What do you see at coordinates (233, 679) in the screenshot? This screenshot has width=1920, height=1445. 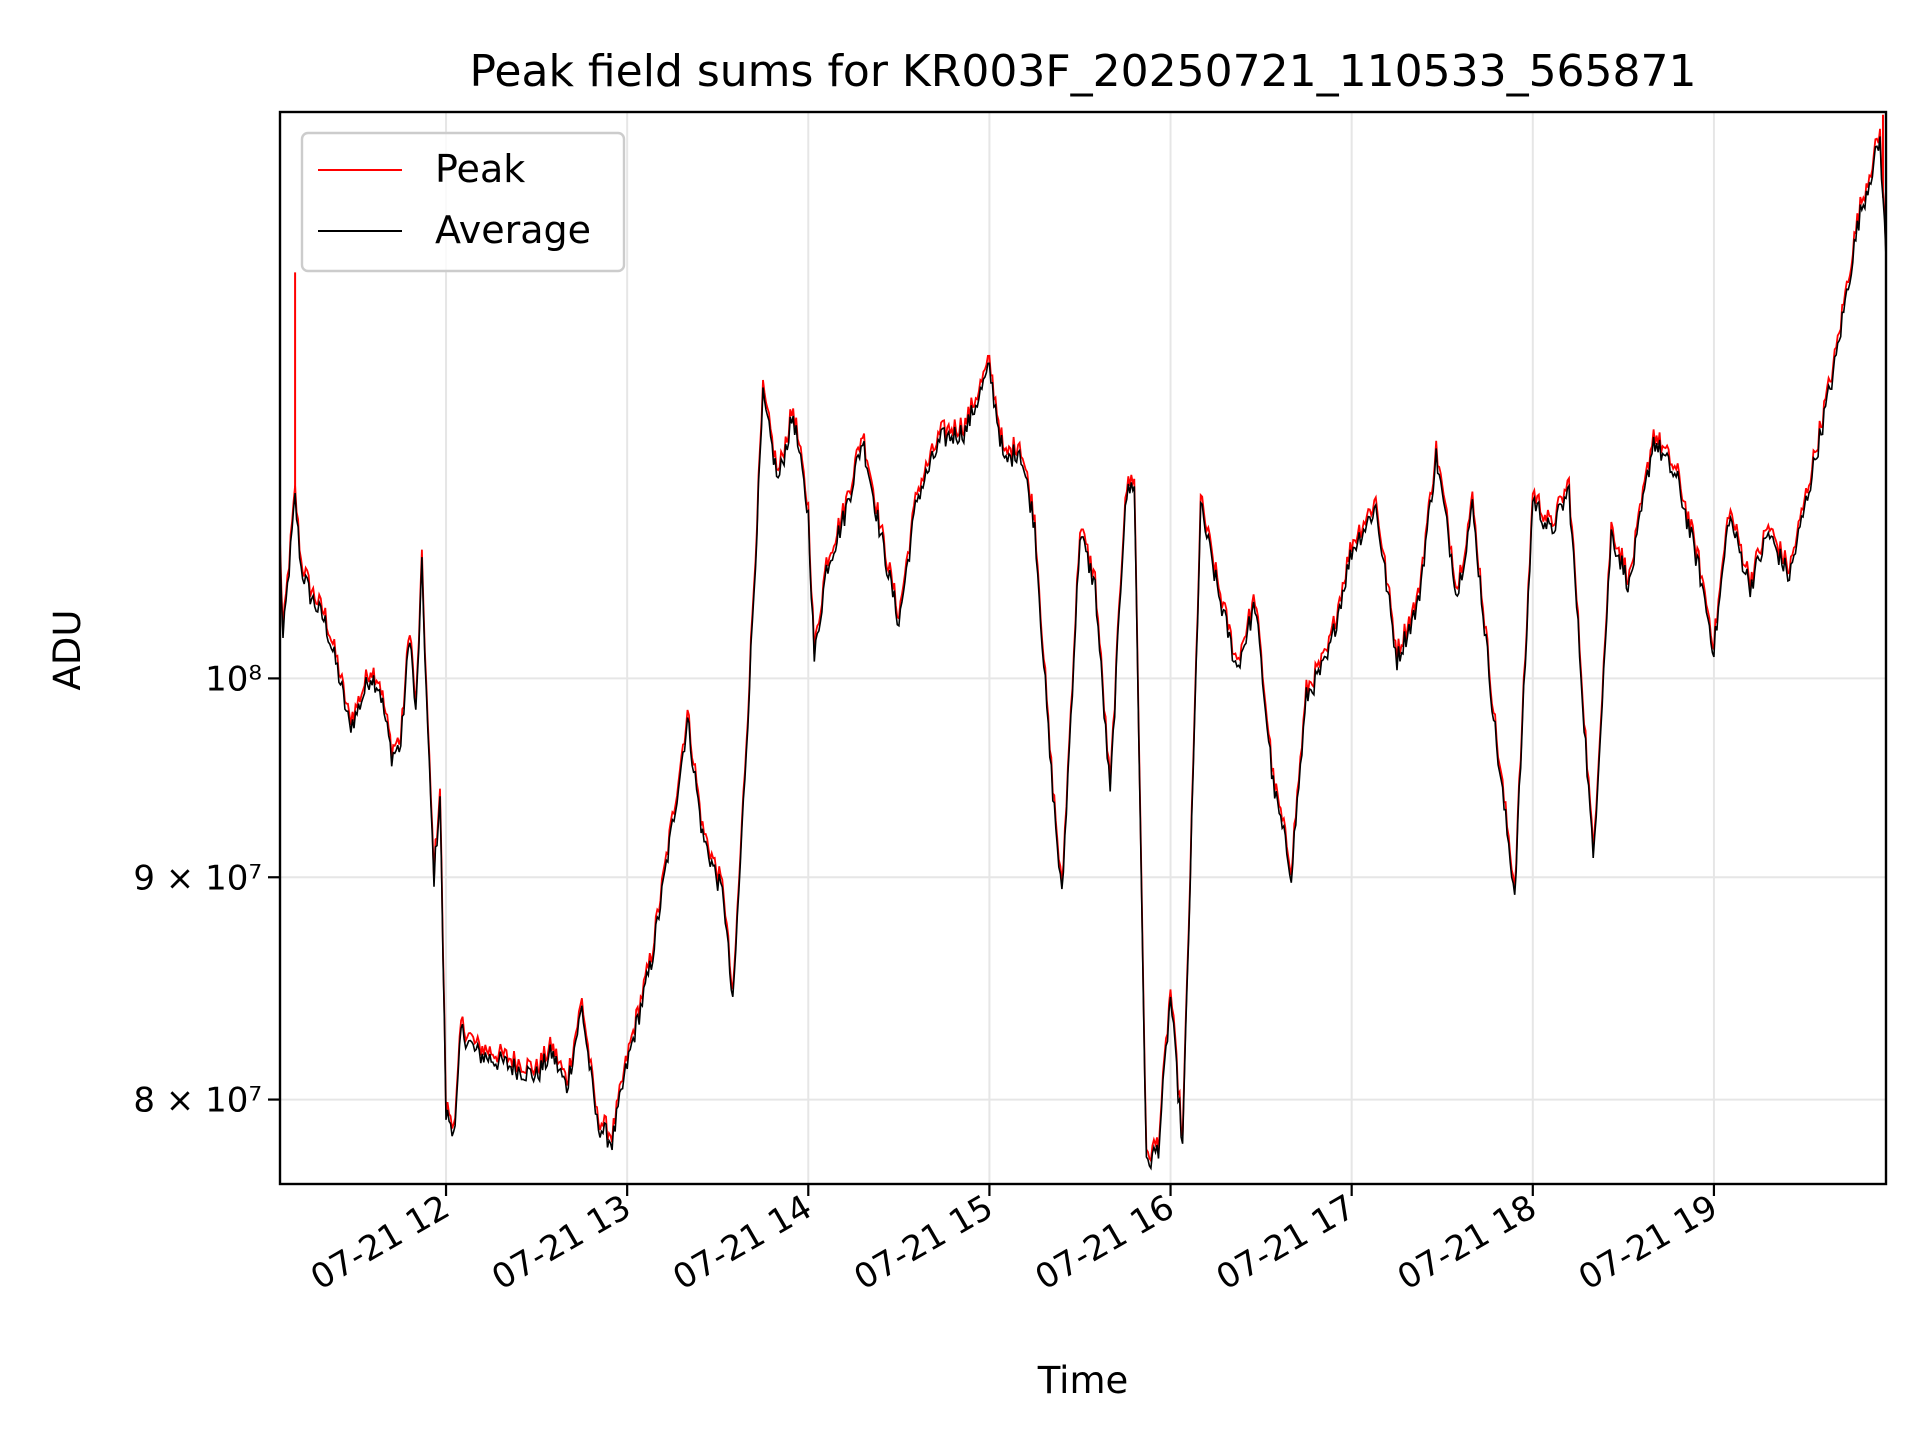 I see `y-tick-label: 10⁸` at bounding box center [233, 679].